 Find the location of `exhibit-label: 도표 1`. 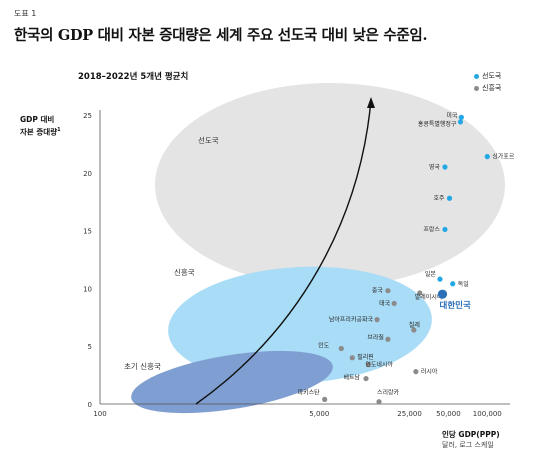

exhibit-label: 도표 1 is located at coordinates (25, 13).